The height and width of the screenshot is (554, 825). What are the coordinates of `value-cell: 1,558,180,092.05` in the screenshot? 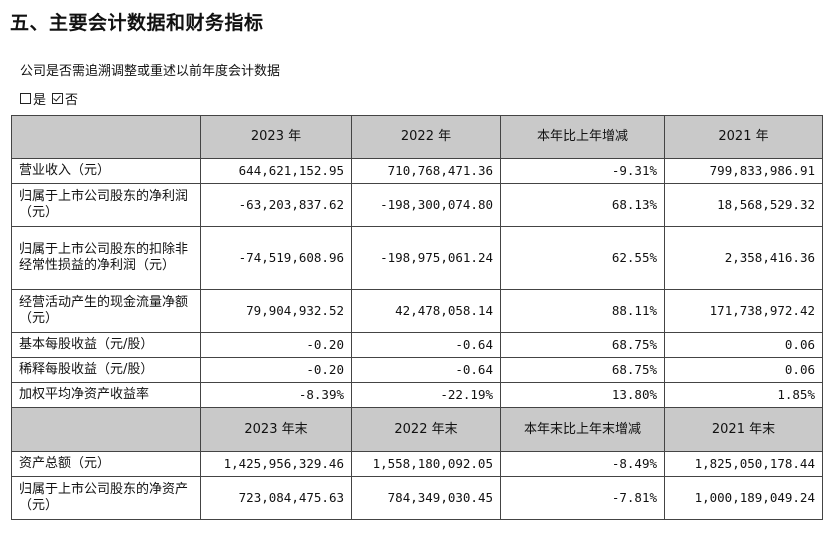 It's located at (426, 464).